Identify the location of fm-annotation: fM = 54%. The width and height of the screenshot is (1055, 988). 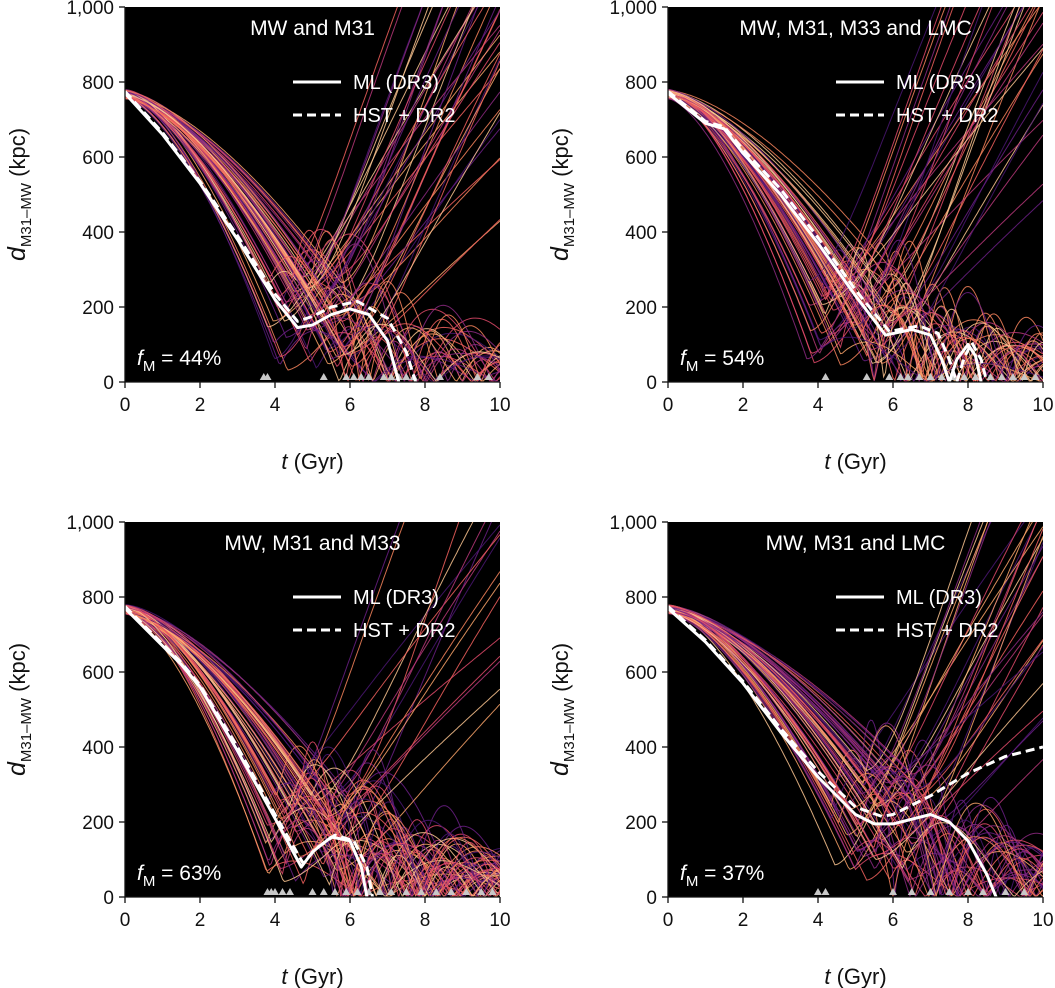
(722, 361).